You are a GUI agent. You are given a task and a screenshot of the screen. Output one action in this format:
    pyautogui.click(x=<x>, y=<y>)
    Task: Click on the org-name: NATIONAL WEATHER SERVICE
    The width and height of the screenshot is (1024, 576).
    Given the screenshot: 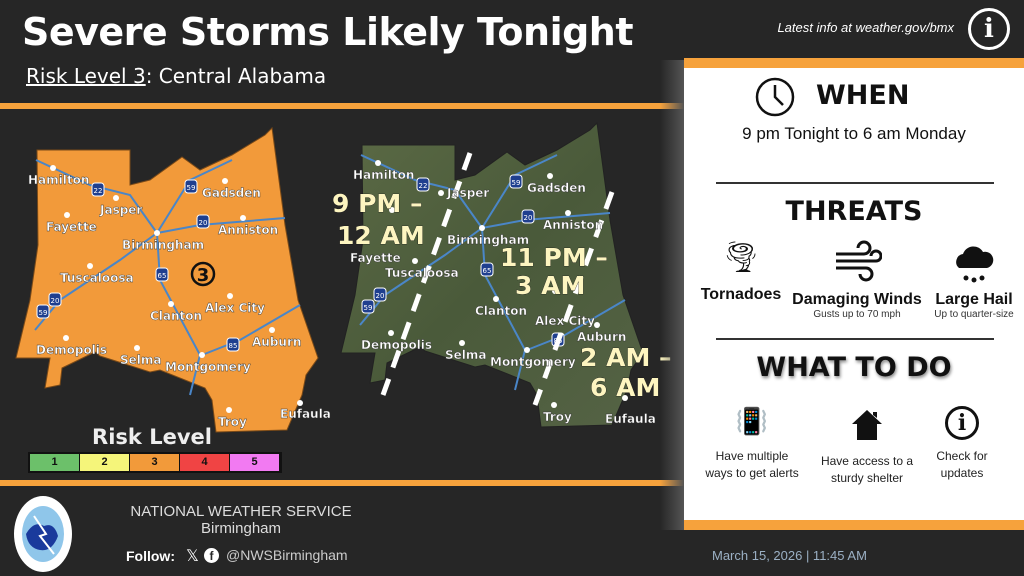 What is the action you would take?
    pyautogui.click(x=241, y=511)
    